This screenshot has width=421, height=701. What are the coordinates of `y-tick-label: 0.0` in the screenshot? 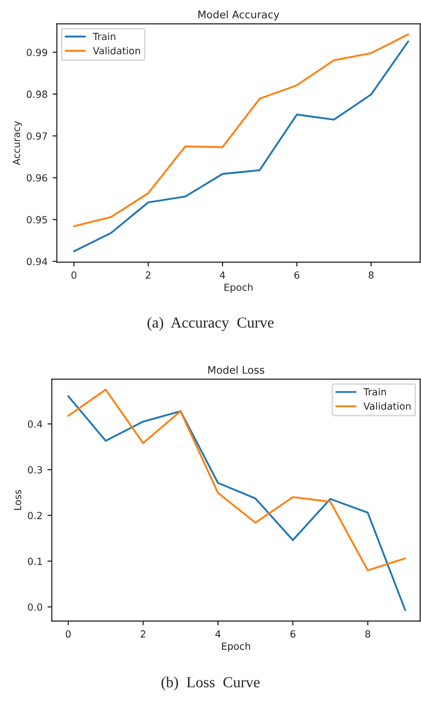 It's located at (35, 607).